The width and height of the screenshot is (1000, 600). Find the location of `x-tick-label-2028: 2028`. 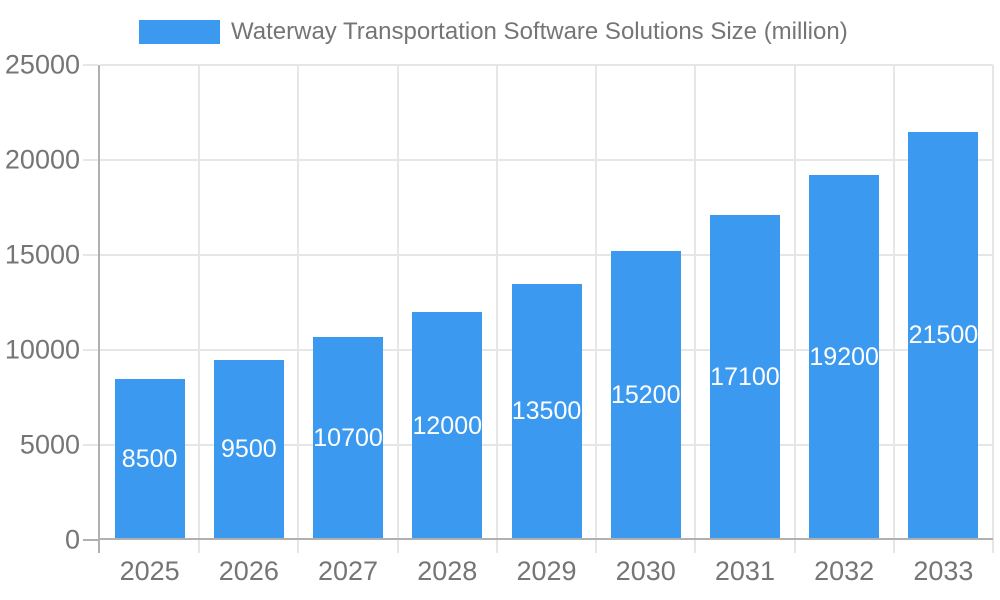

x-tick-label-2028: 2028 is located at coordinates (447, 571).